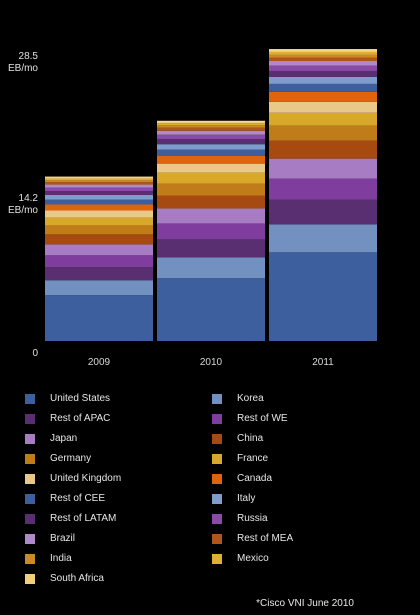  What do you see at coordinates (211, 202) in the screenshot?
I see `bar-segment-2010-china` at bounding box center [211, 202].